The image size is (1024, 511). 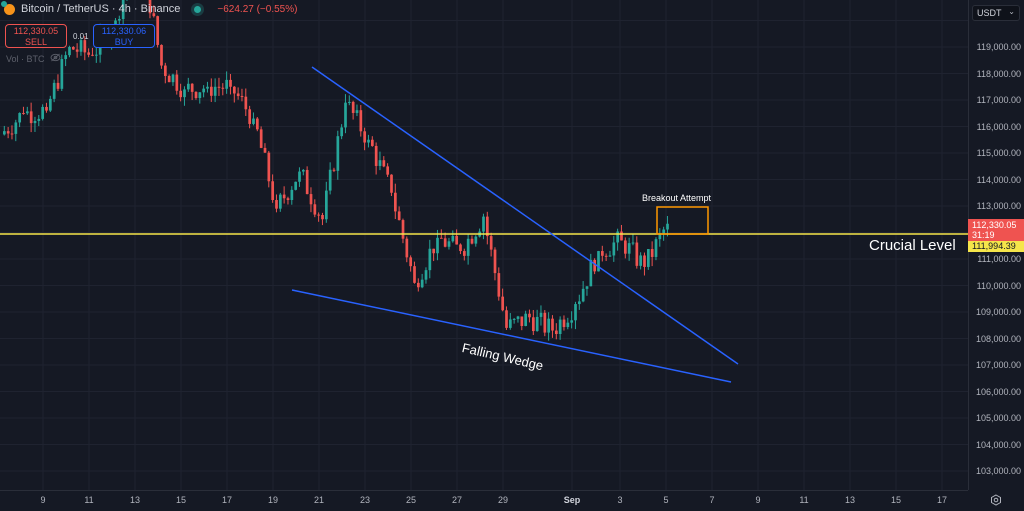 I want to click on time-tick: 19, so click(x=273, y=500).